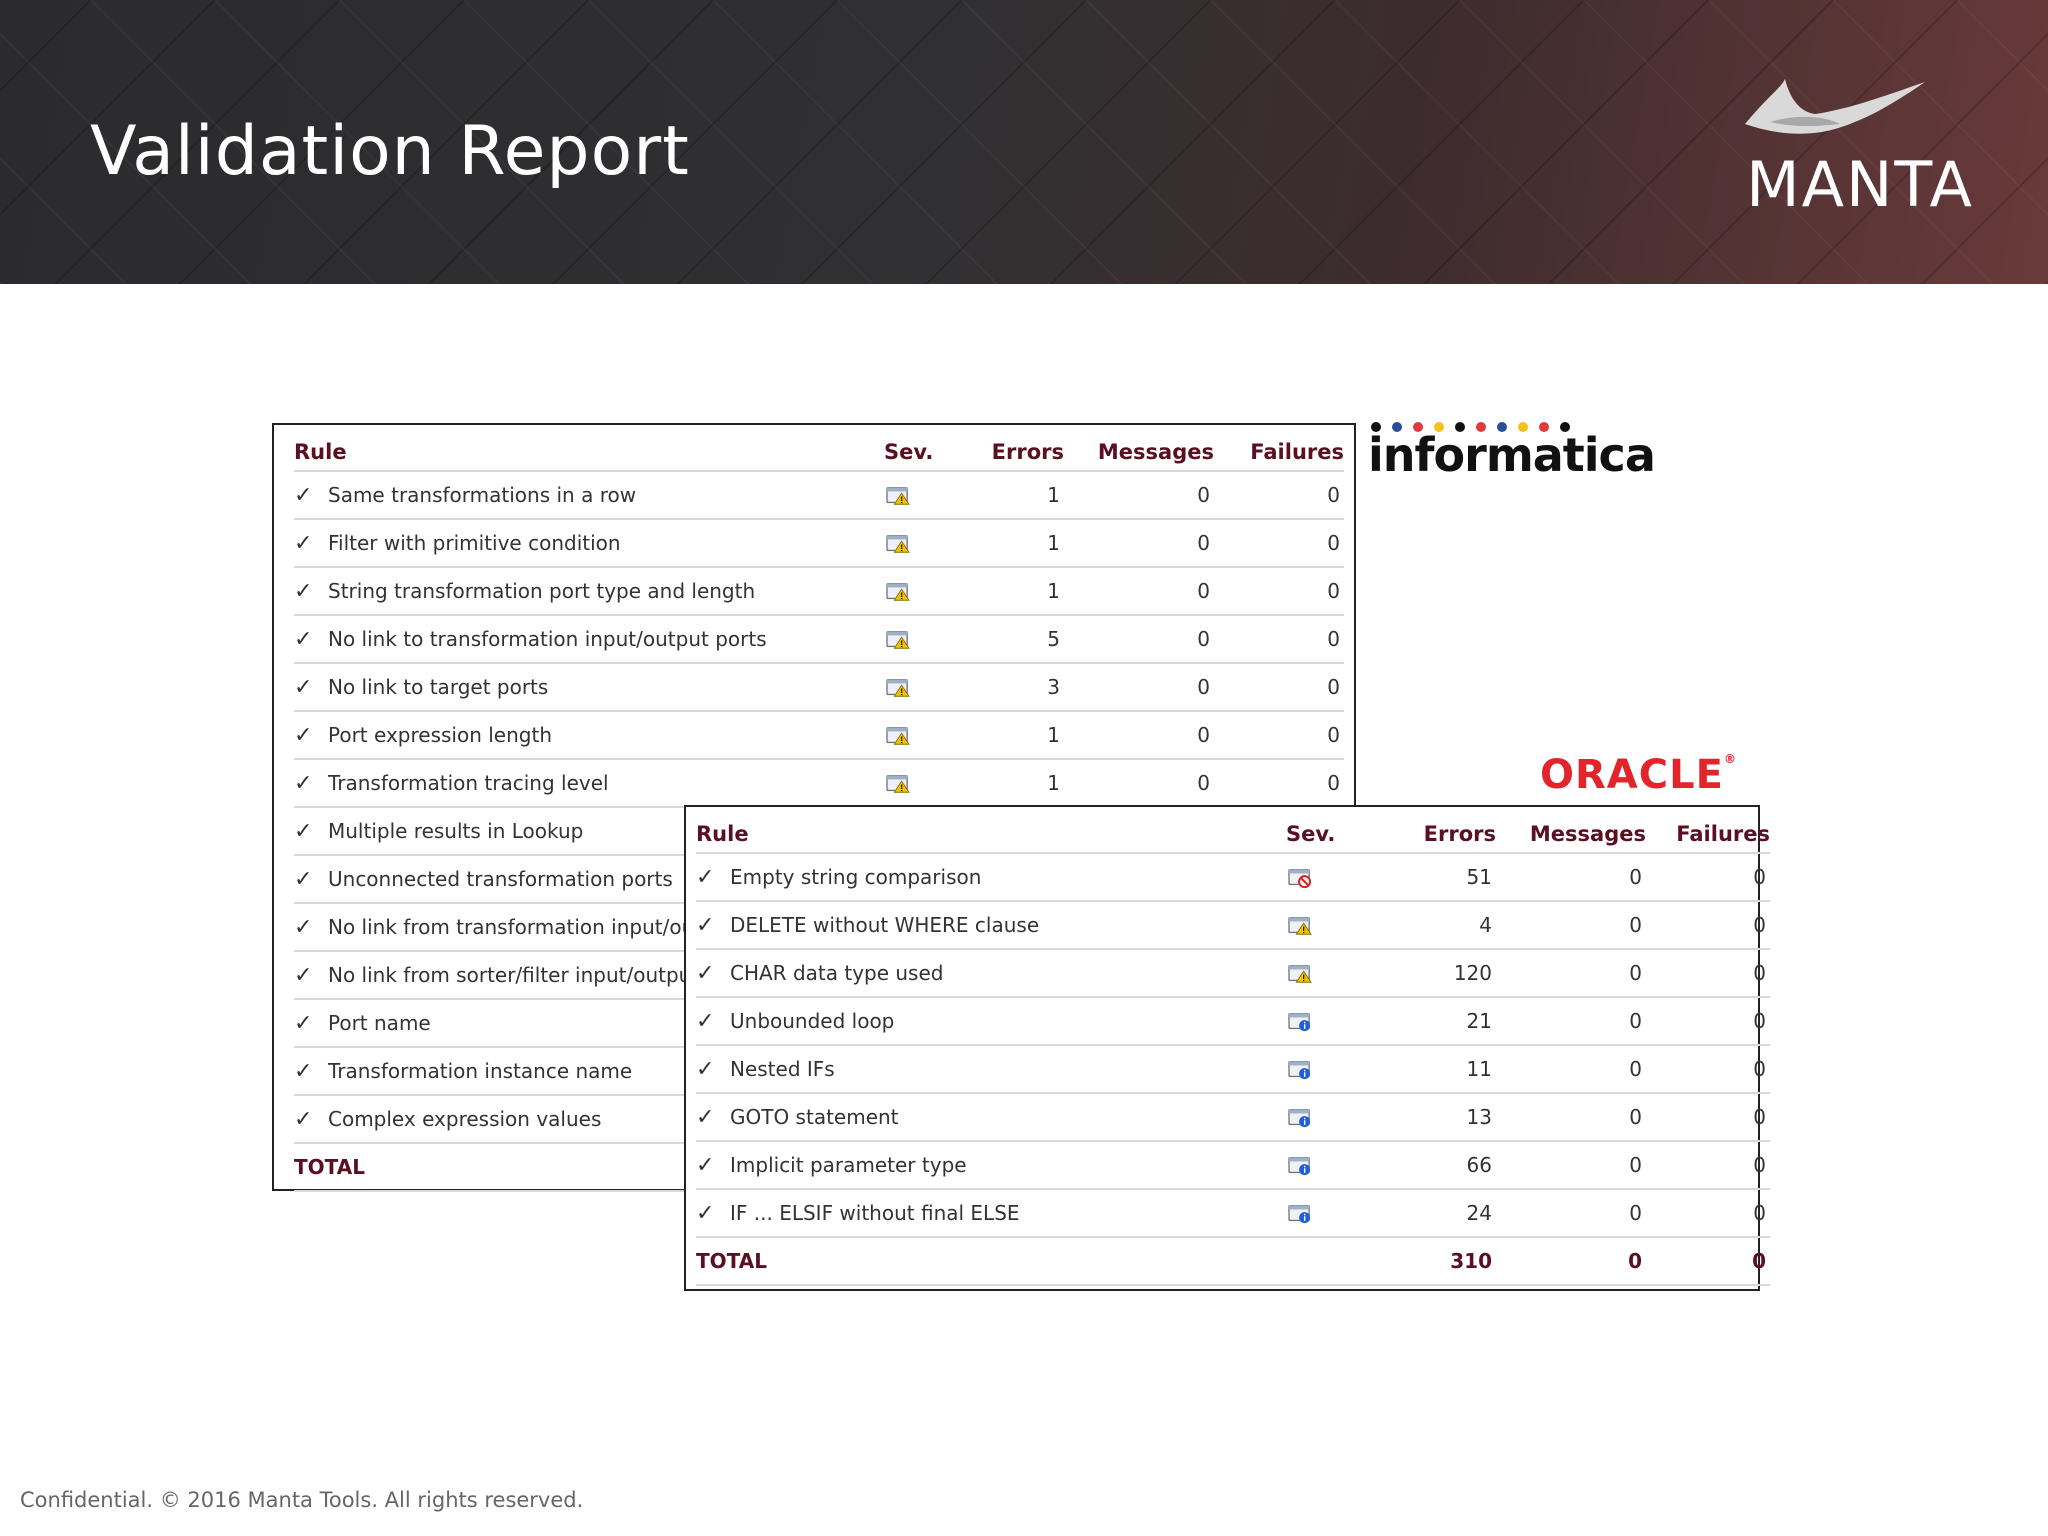 The height and width of the screenshot is (1536, 2048). Describe the element at coordinates (1300, 877) in the screenshot. I see `severity-error-icon` at that location.